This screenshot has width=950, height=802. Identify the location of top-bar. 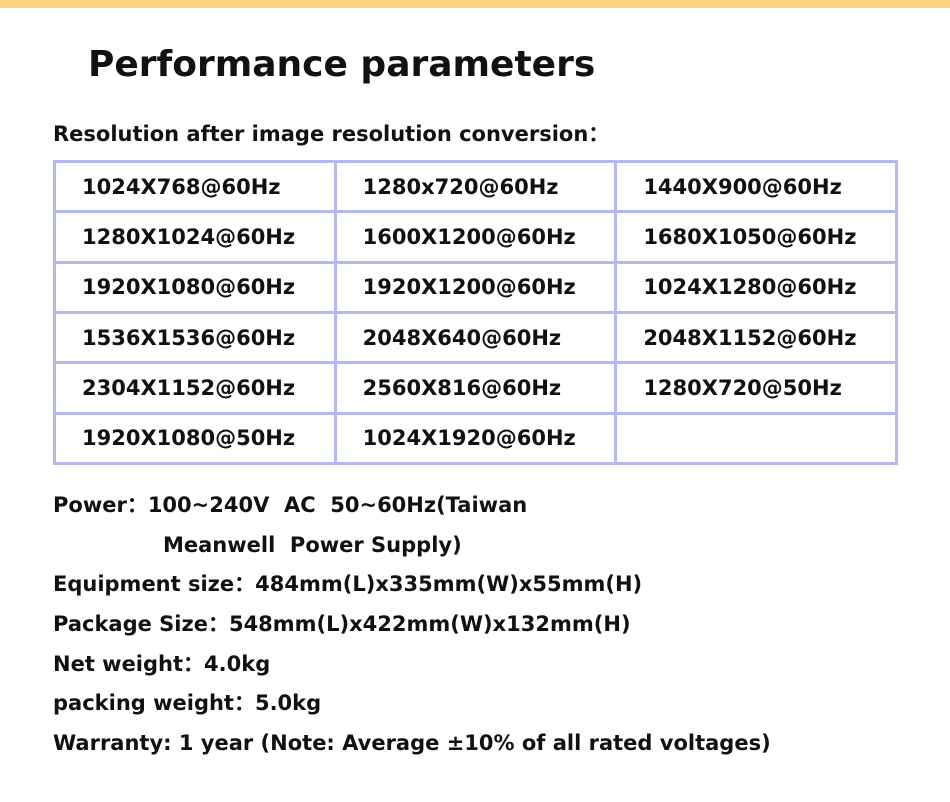
(475, 4).